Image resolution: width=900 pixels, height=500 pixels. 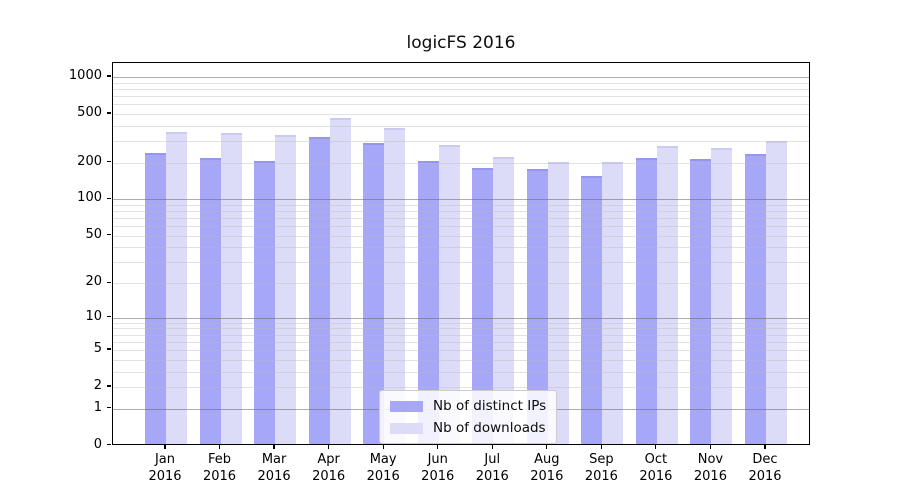 What do you see at coordinates (601, 468) in the screenshot?
I see `x-tick-label: Sep 2016` at bounding box center [601, 468].